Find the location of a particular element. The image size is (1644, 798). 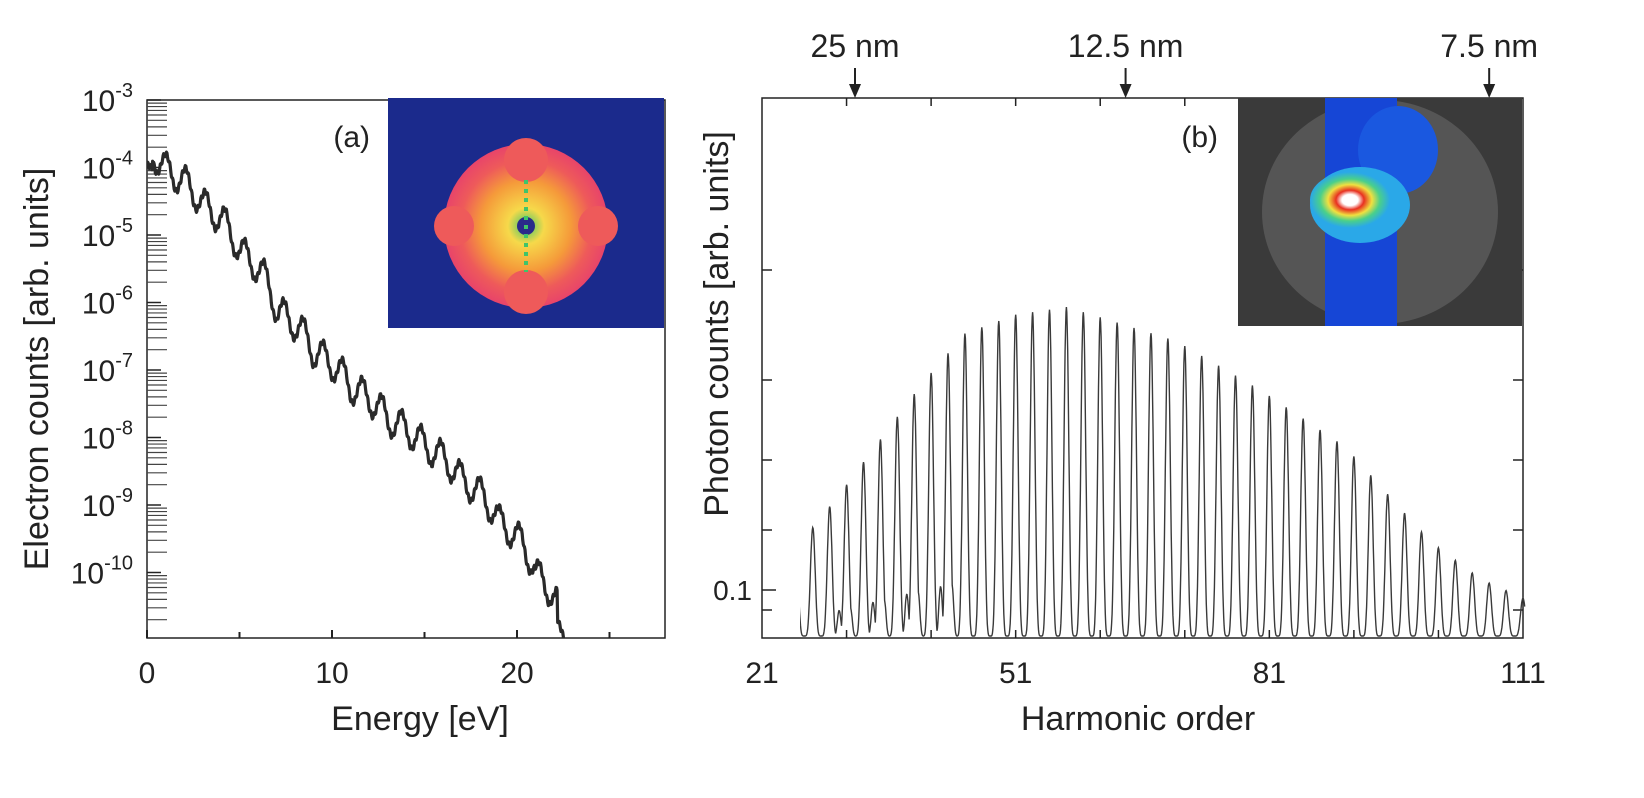

panel-b-x-ticks: 21 51 81 111 is located at coordinates (1145, 673).